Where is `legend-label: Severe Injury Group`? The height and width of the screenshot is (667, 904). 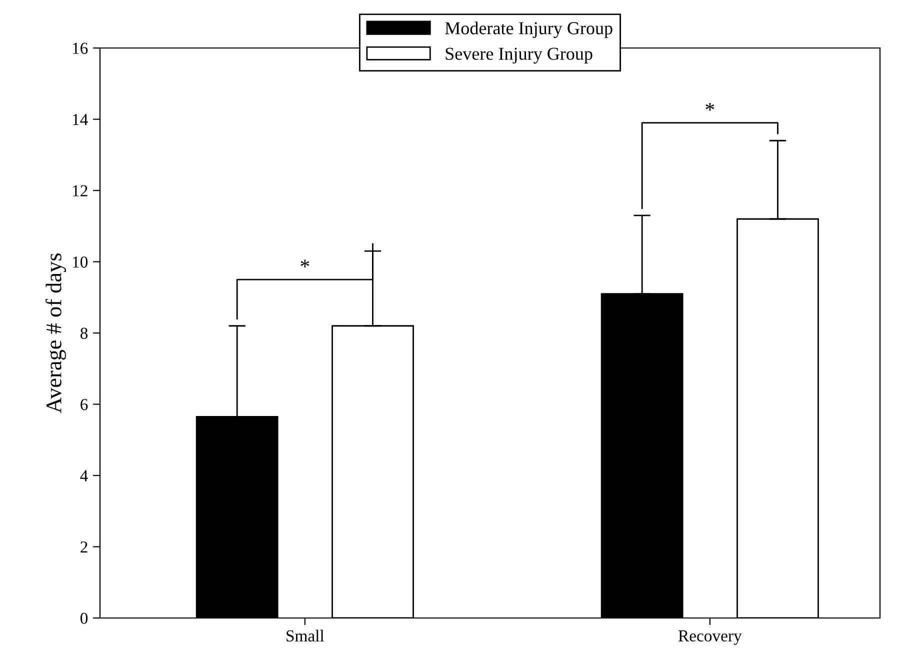 legend-label: Severe Injury Group is located at coordinates (519, 56).